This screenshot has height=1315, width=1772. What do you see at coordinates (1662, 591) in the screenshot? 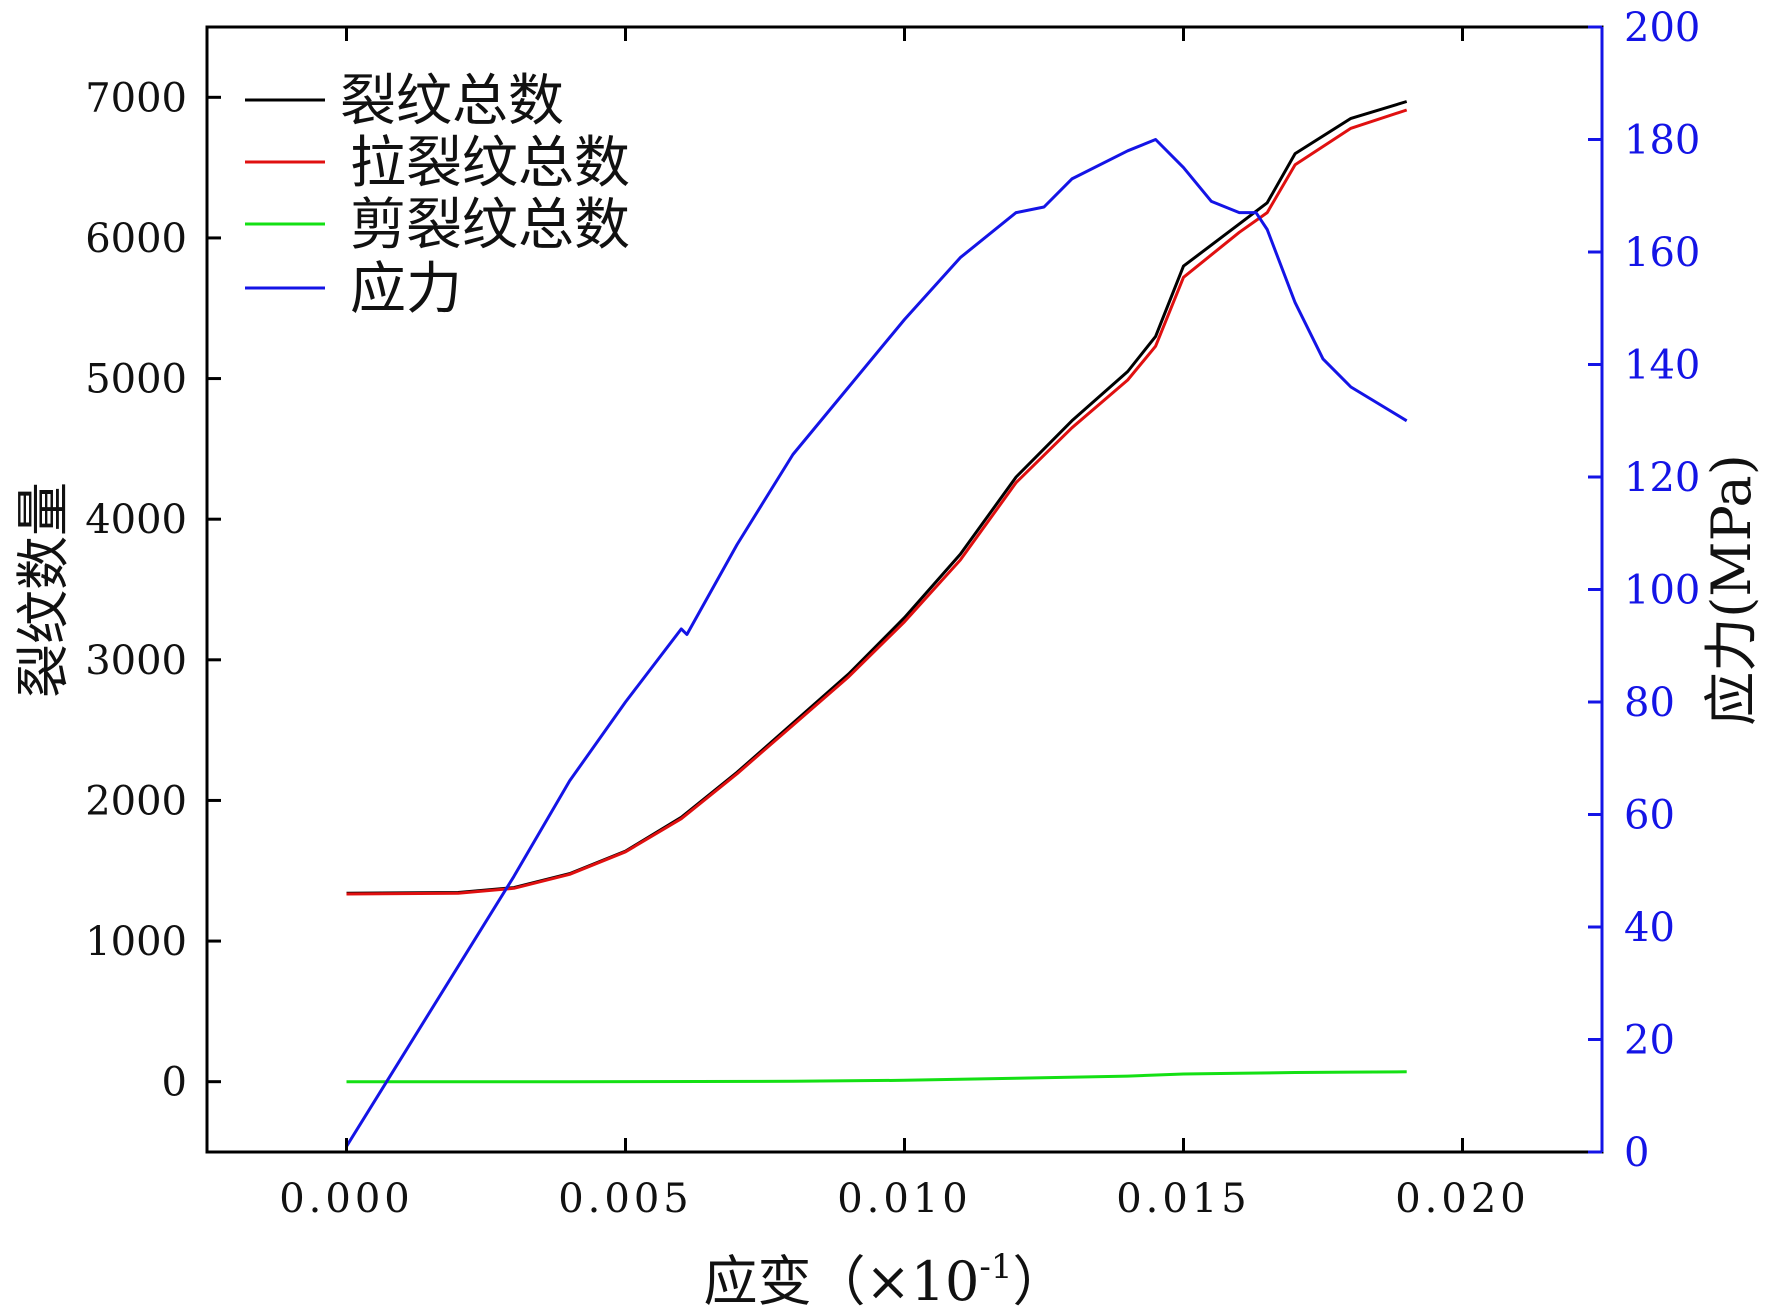
I see `y-right-tick-label: 100` at bounding box center [1662, 591].